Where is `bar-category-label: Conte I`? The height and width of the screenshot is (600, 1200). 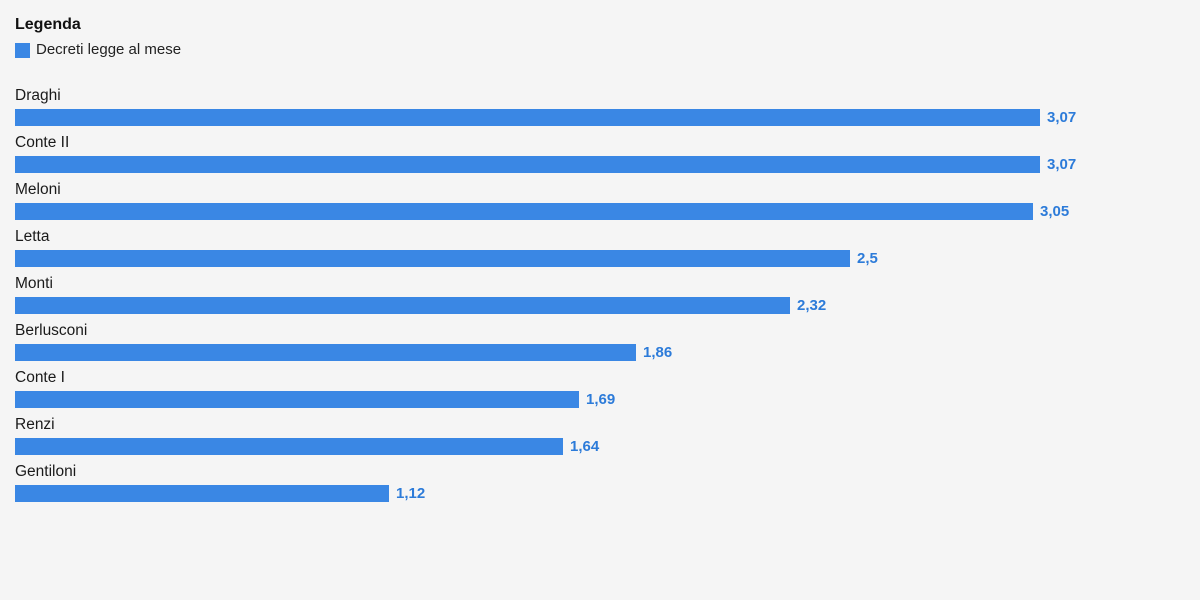
bar-category-label: Conte I is located at coordinates (40, 377).